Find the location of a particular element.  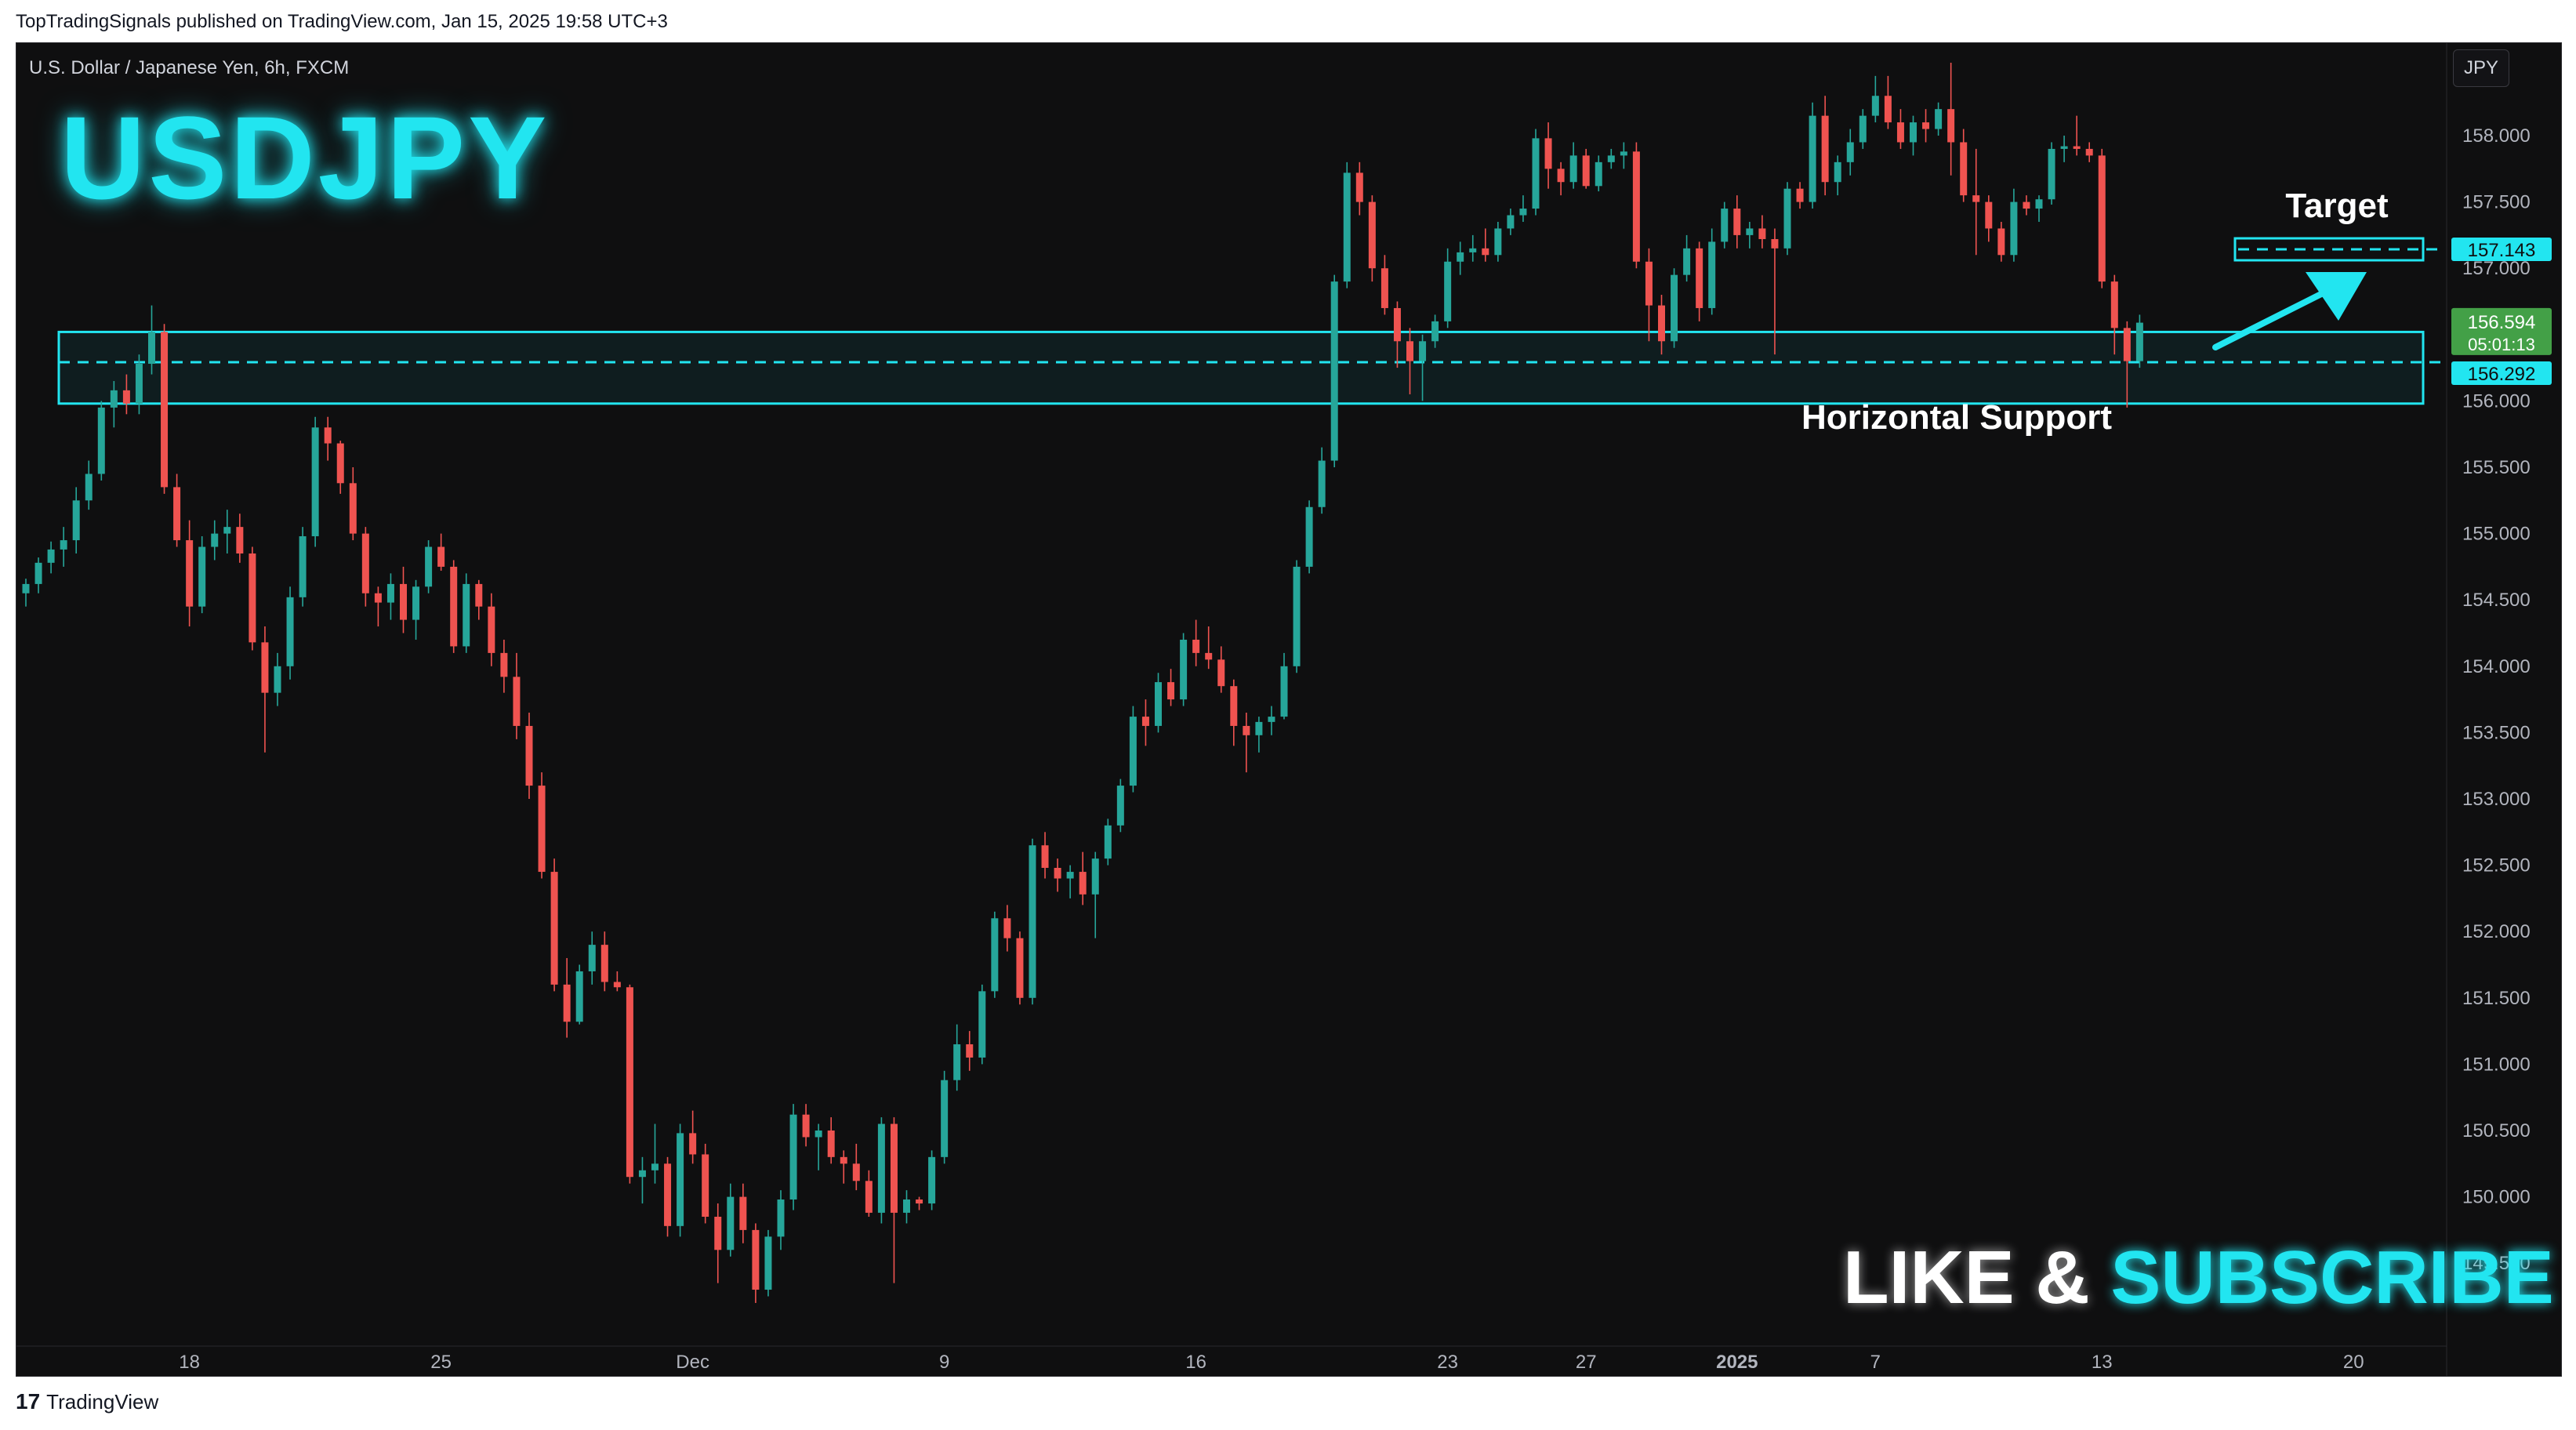

tradingview-brand: 17 TradingView is located at coordinates (87, 1401).